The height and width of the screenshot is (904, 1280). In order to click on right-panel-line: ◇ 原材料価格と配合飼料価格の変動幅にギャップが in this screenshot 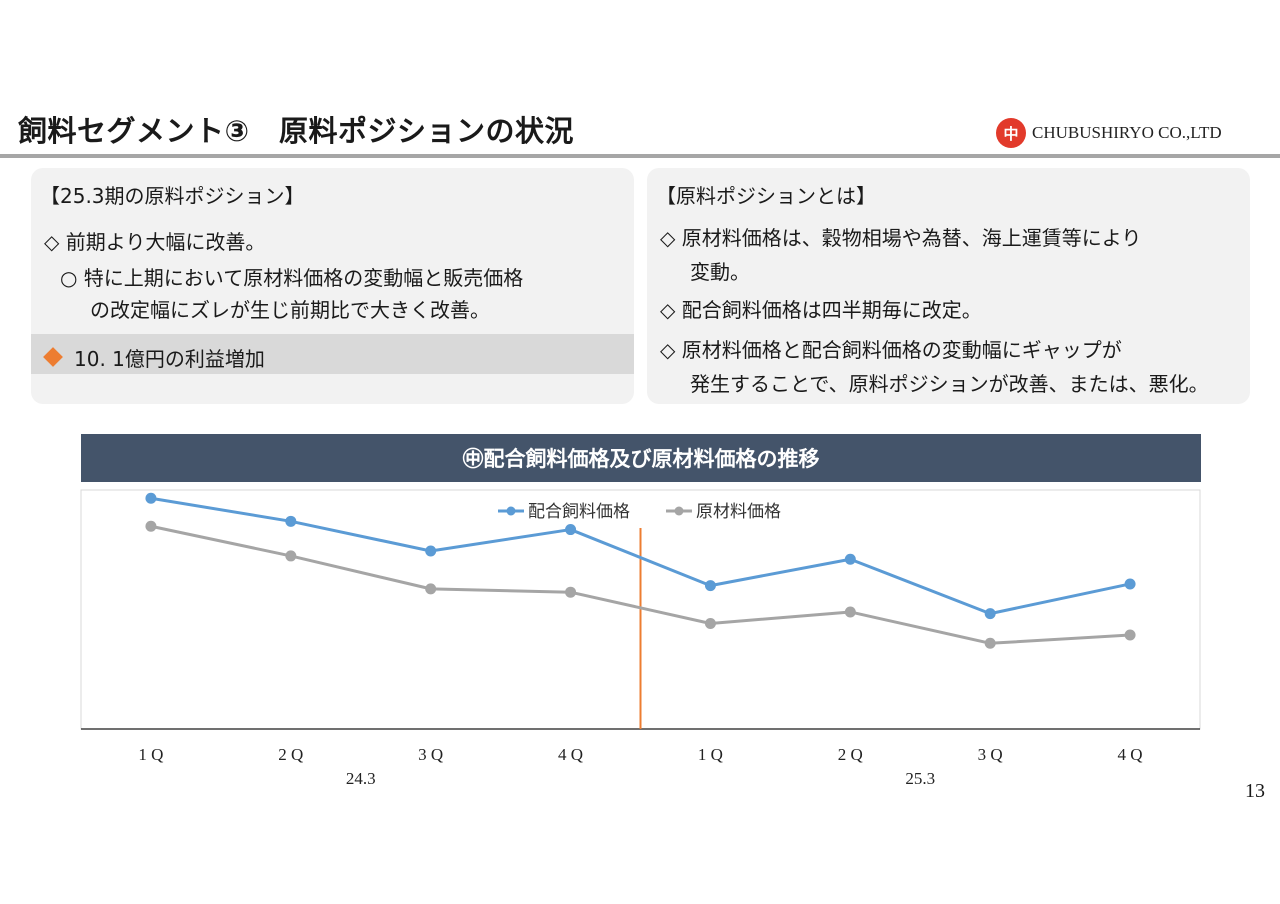, I will do `click(891, 350)`.